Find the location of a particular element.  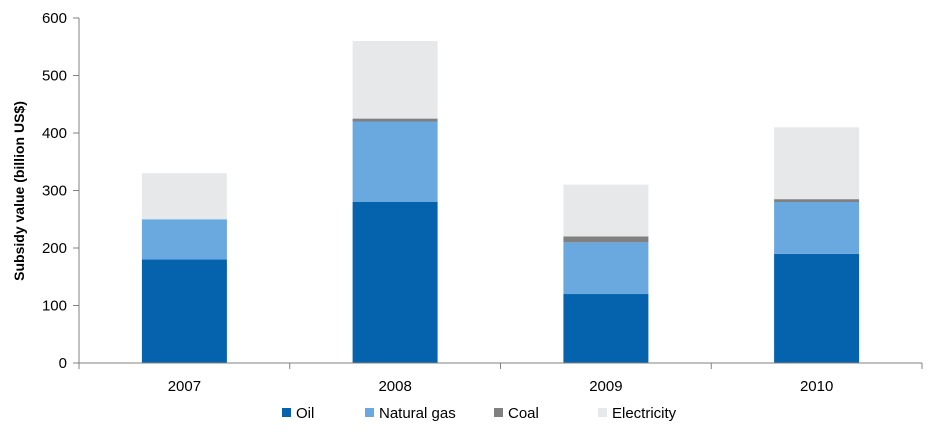

bar-segment-natural-gas-2010 is located at coordinates (817, 228).